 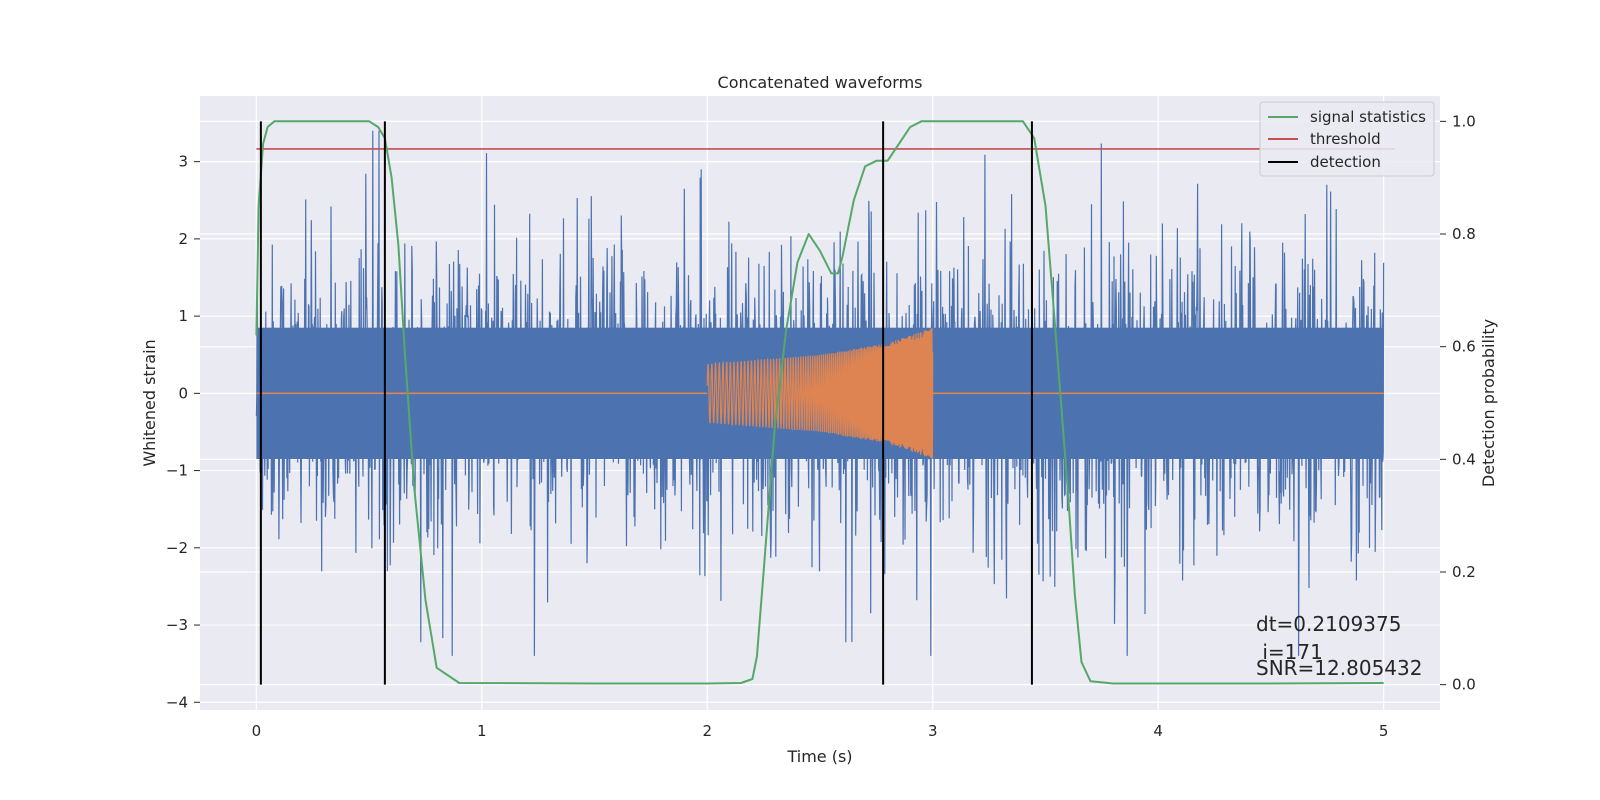 I want to click on x-tick-label: 4, so click(x=1158, y=731).